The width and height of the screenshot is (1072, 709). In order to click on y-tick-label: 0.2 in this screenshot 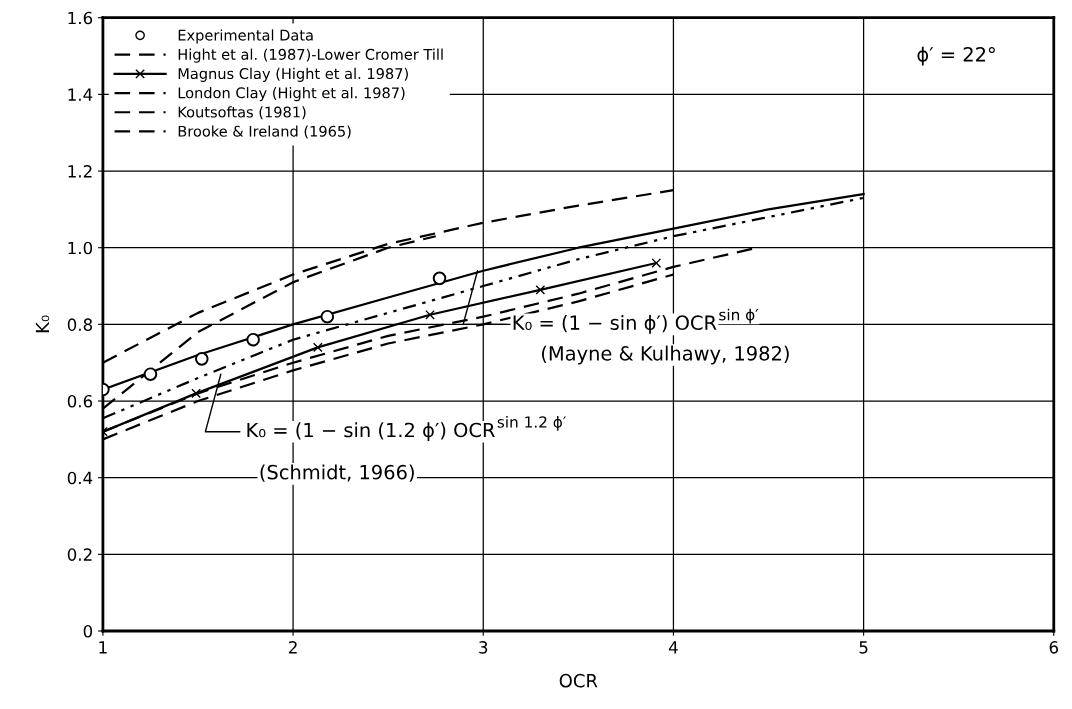, I will do `click(79, 554)`.